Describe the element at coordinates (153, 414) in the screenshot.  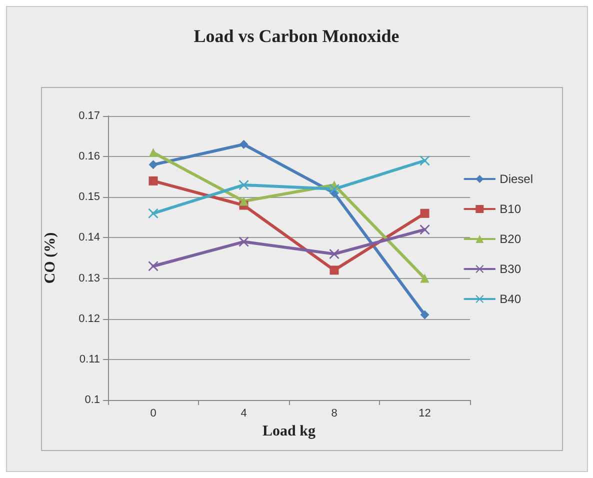
I see `x-tick-label: 0` at that location.